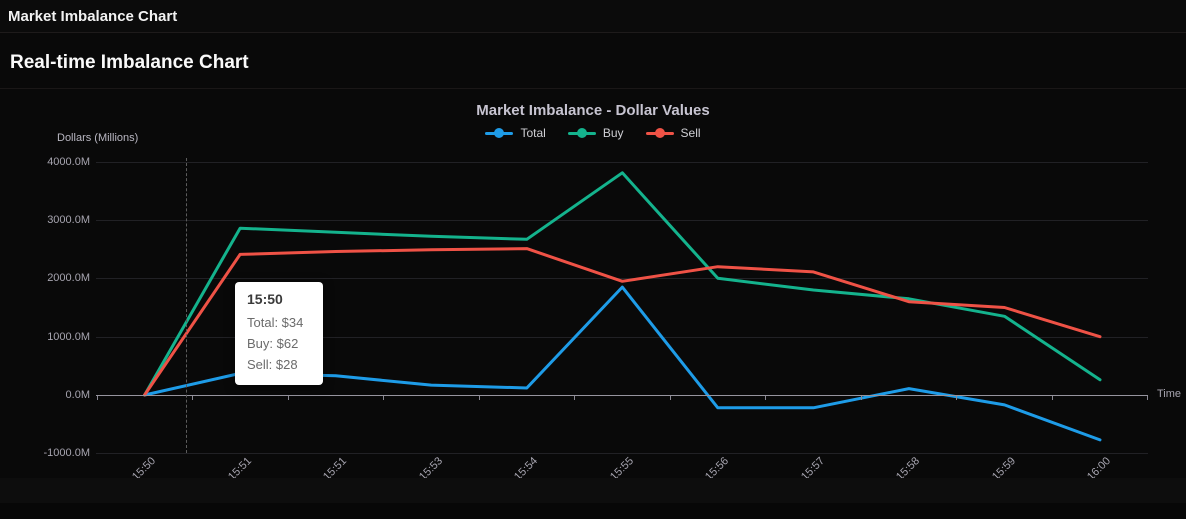 The image size is (1186, 519). I want to click on tooltip-time: 15:50, so click(265, 299).